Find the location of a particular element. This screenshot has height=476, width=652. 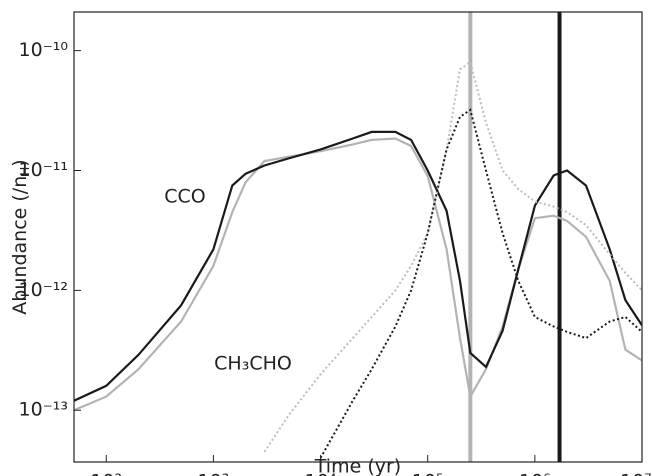

y-tick-label: 10⁻¹¹ is located at coordinates (43, 170).